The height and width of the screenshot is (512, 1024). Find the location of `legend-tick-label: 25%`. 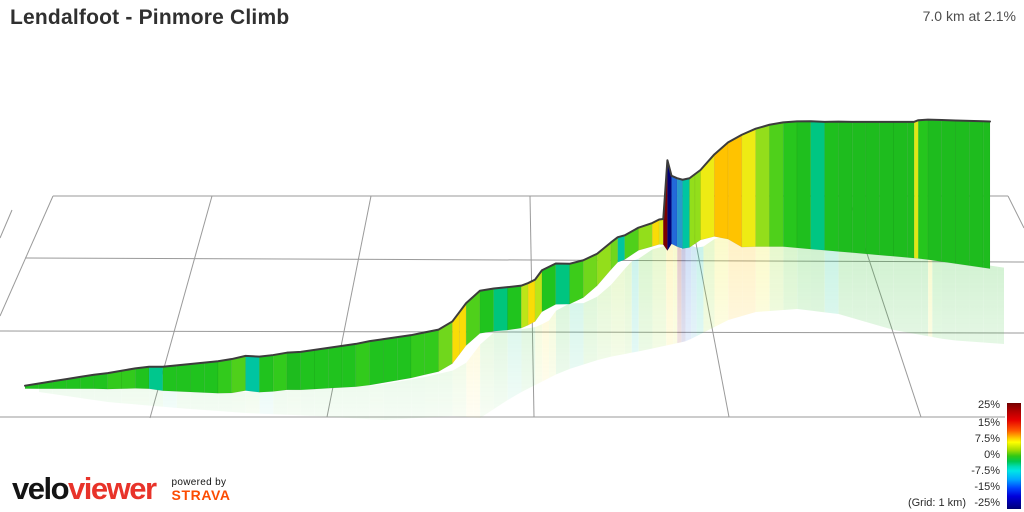

legend-tick-label: 25% is located at coordinates (988, 405).